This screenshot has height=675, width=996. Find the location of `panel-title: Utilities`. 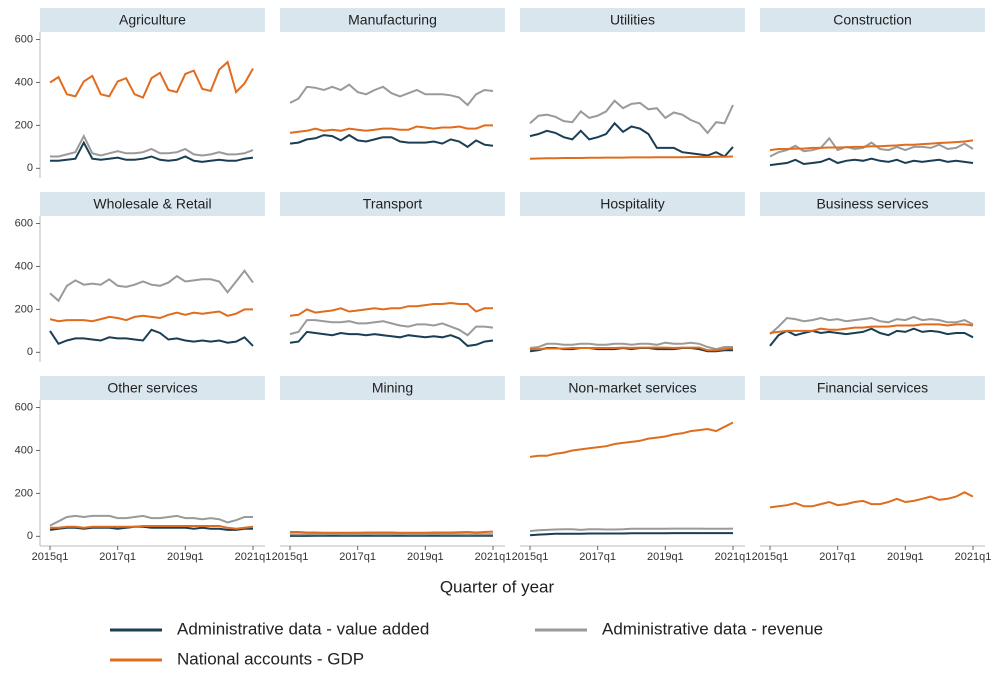

panel-title: Utilities is located at coordinates (632, 20).